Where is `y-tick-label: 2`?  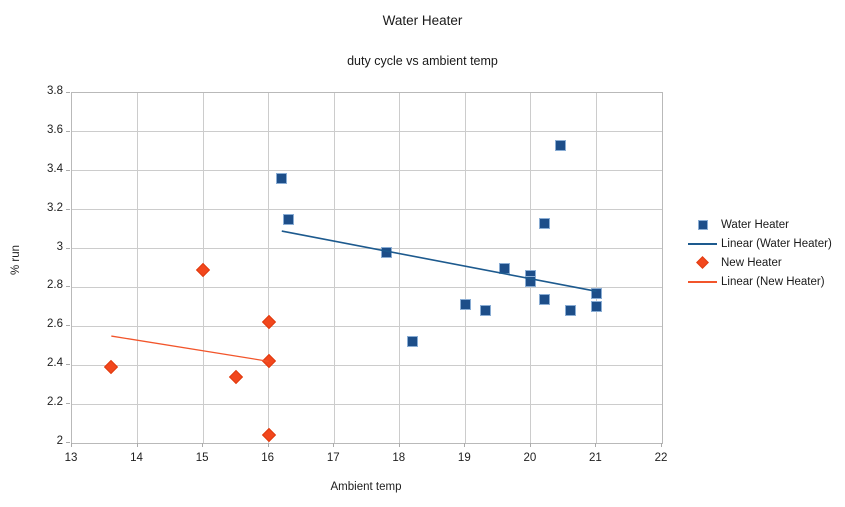 y-tick-label: 2 is located at coordinates (59, 441).